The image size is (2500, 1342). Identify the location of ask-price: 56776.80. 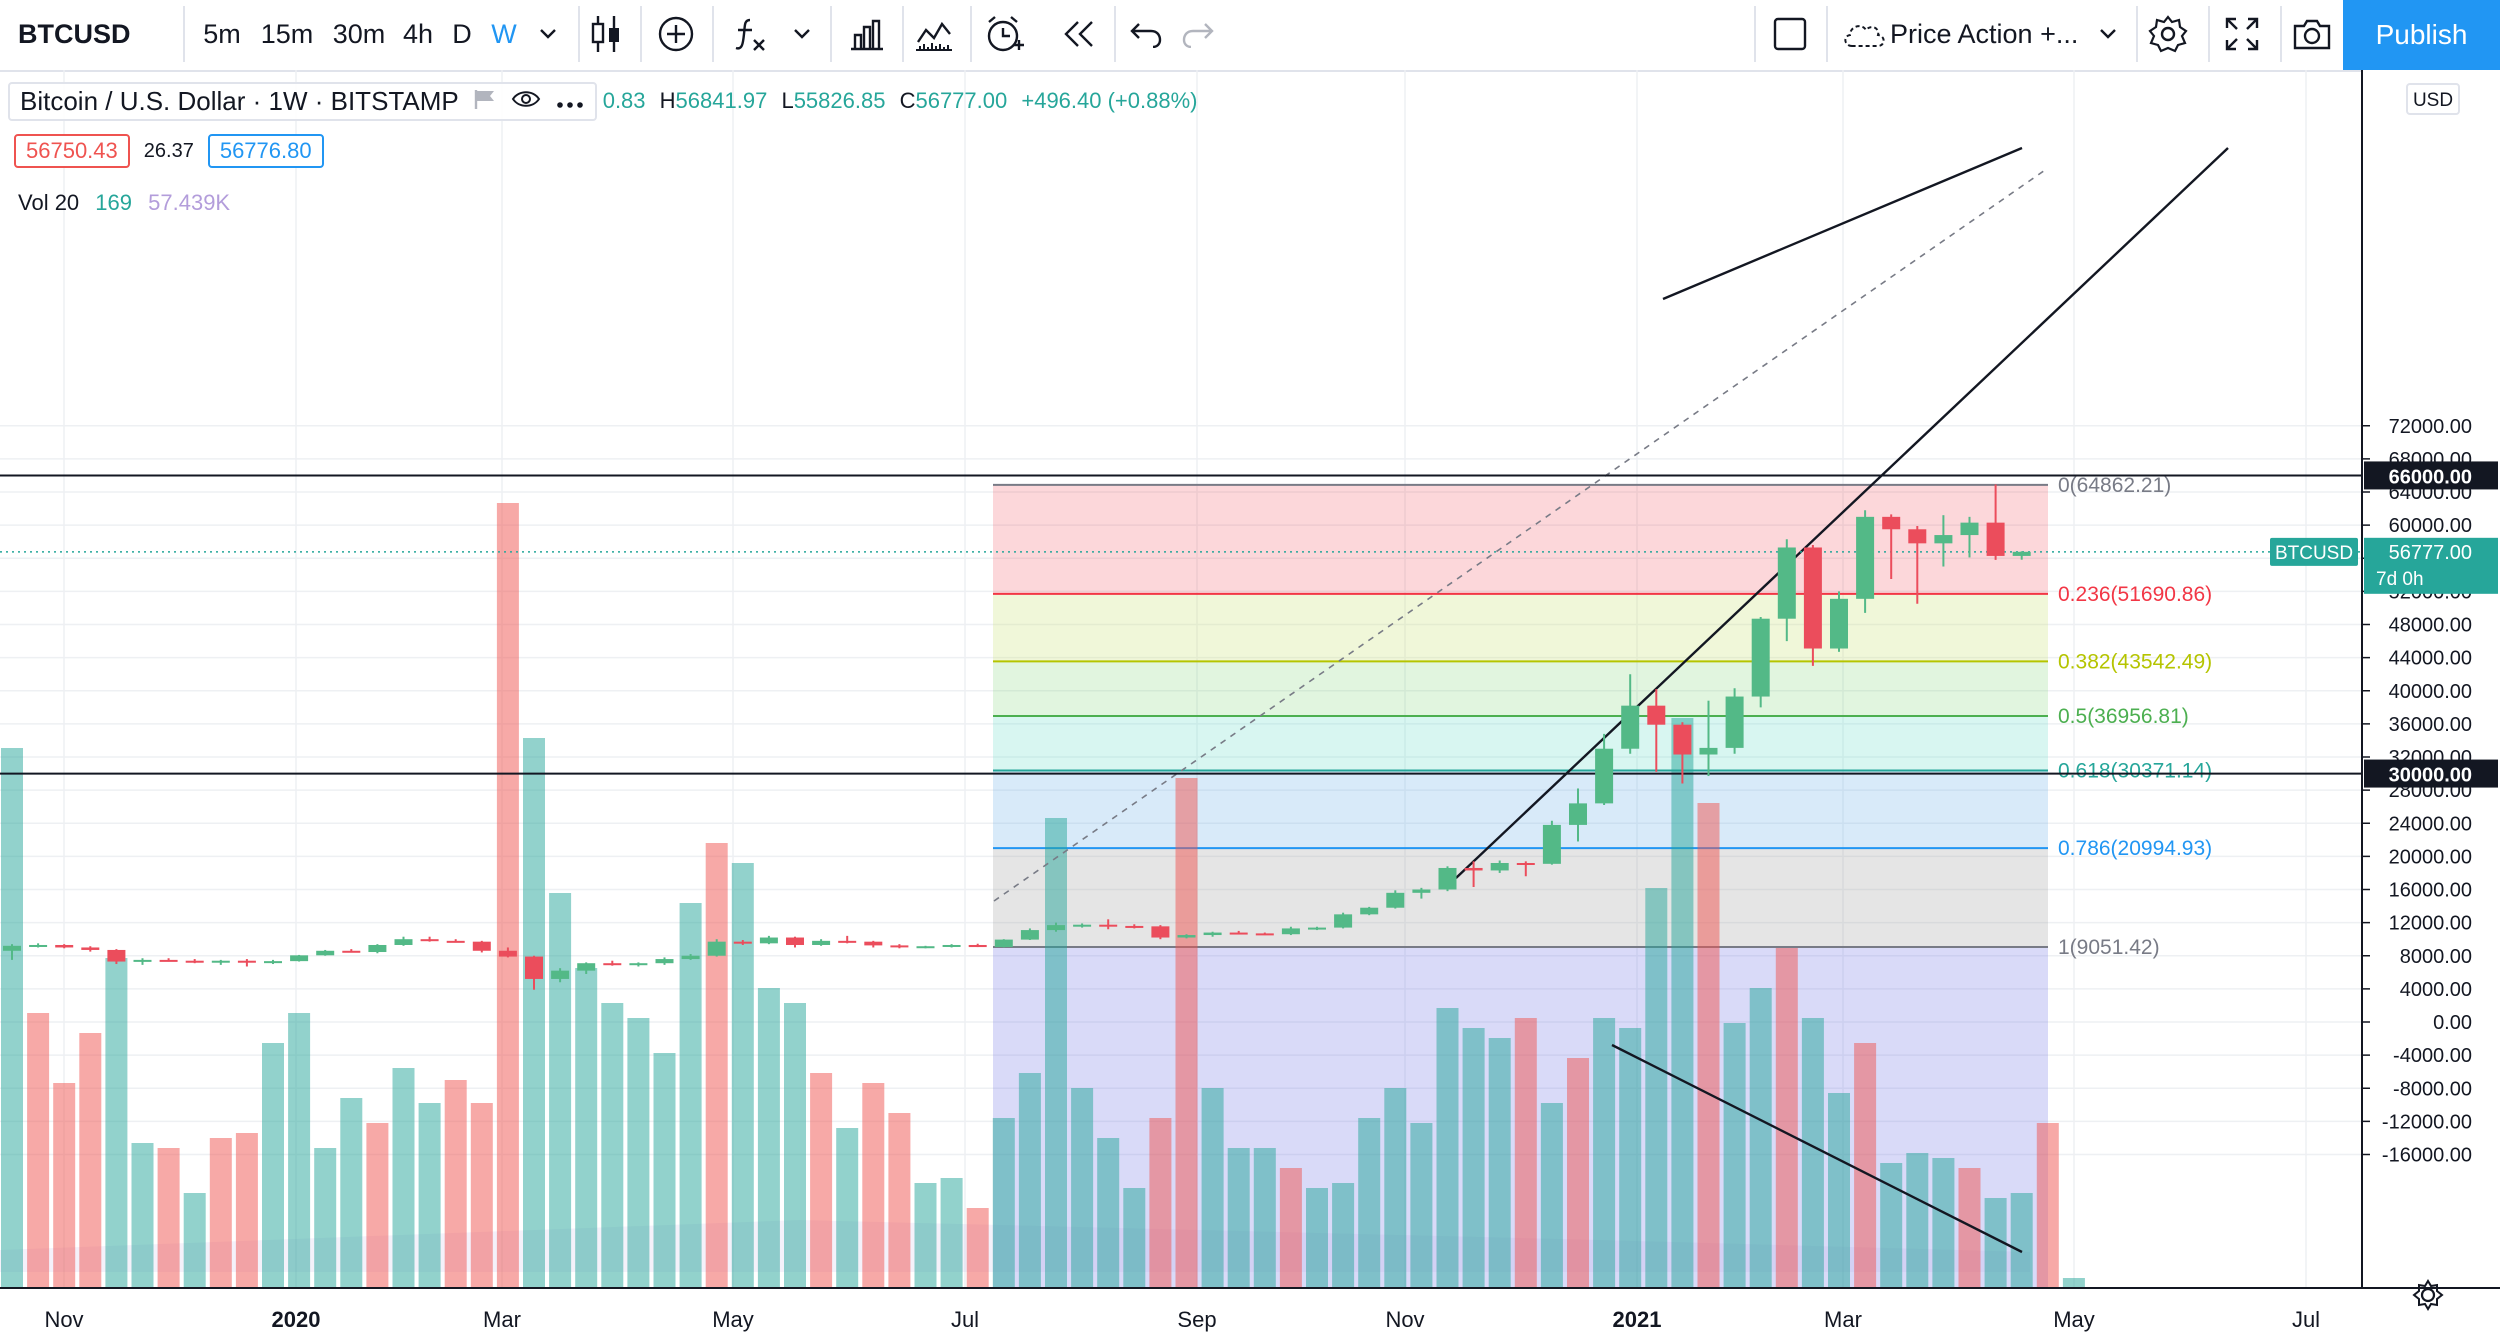
(265, 151).